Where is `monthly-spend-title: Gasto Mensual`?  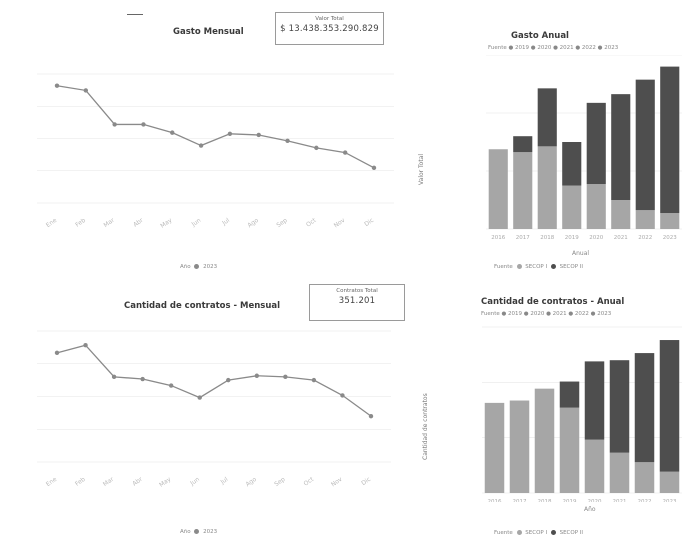 monthly-spend-title: Gasto Mensual is located at coordinates (208, 32).